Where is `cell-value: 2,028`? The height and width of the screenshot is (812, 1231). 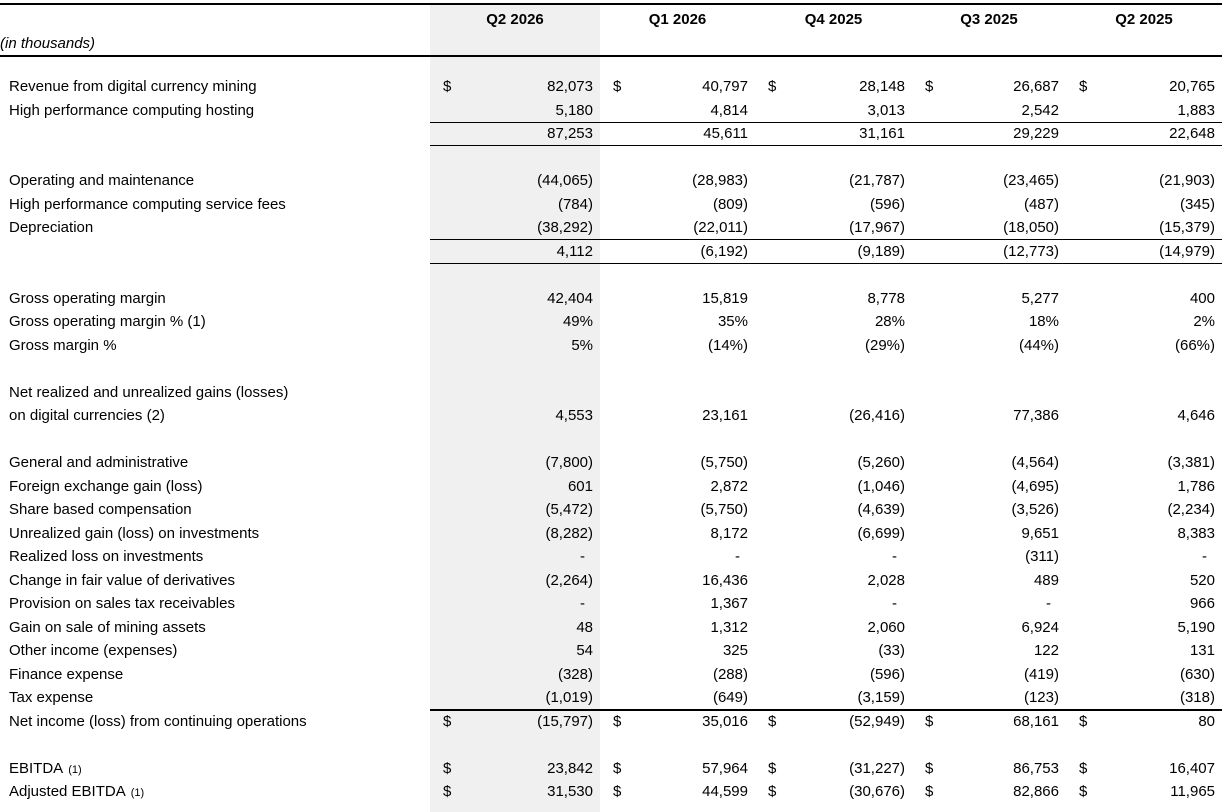 cell-value: 2,028 is located at coordinates (886, 580).